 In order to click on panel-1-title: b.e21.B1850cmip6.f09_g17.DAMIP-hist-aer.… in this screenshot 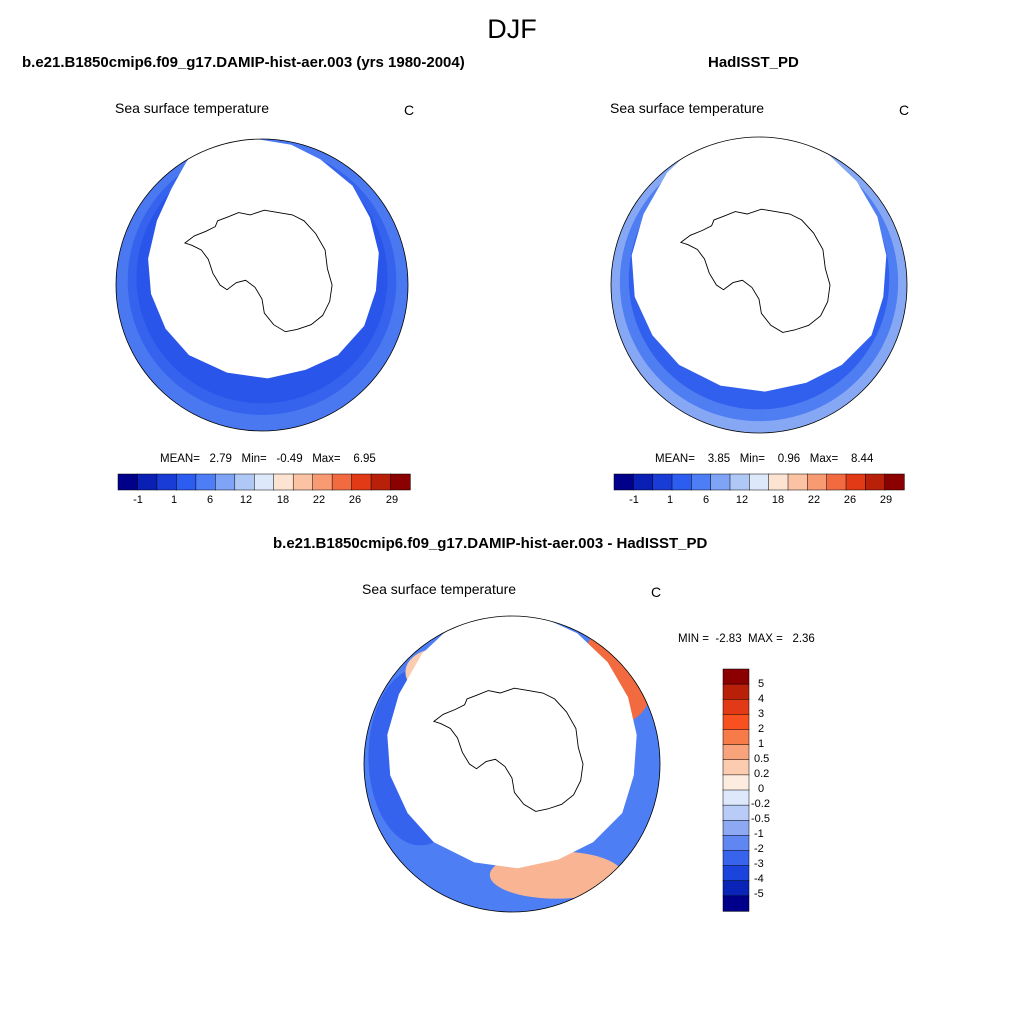, I will do `click(243, 62)`.